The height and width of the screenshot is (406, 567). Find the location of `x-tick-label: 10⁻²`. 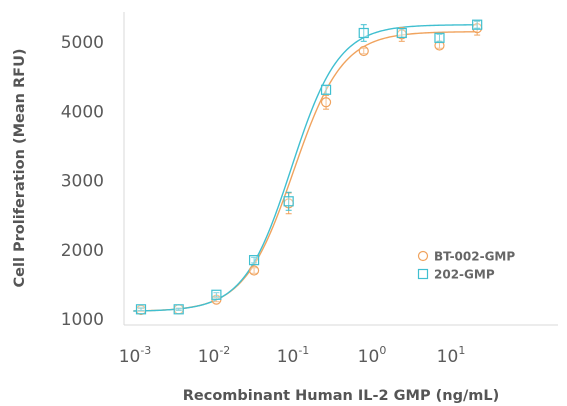

x-tick-label: 10⁻² is located at coordinates (214, 355).